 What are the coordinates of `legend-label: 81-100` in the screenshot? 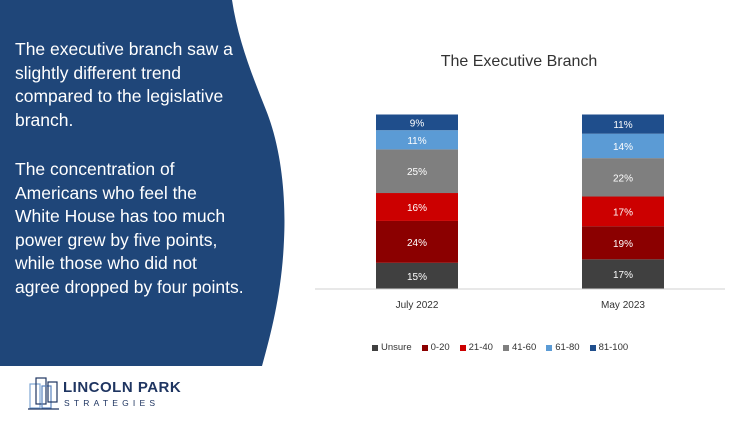 It's located at (613, 347).